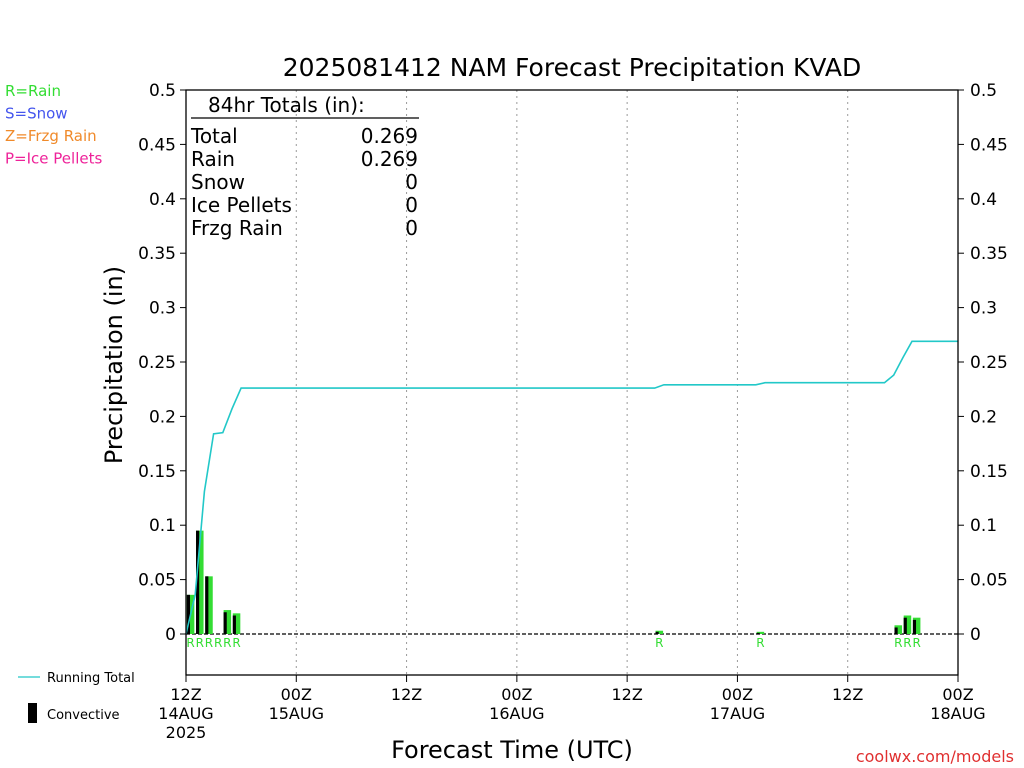 The image size is (1024, 768). What do you see at coordinates (286, 105) in the screenshot?
I see `totals-heading: 84hr Totals (in):` at bounding box center [286, 105].